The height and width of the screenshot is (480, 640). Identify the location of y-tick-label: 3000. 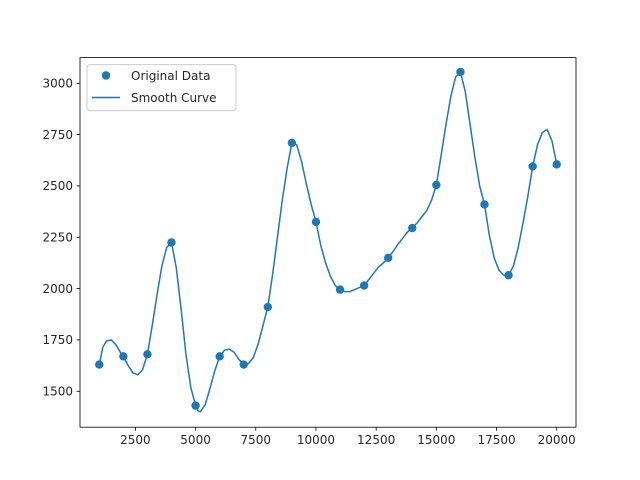
(57, 84).